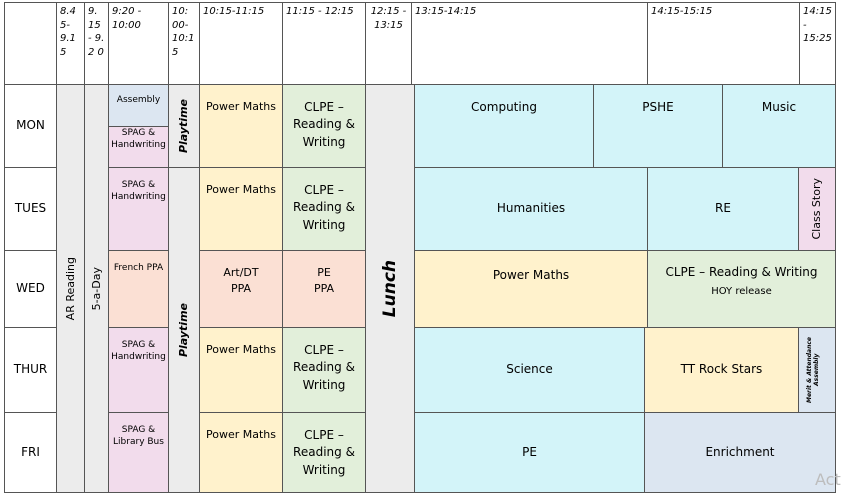  I want to click on playtime-column: Playtime, so click(184, 330).